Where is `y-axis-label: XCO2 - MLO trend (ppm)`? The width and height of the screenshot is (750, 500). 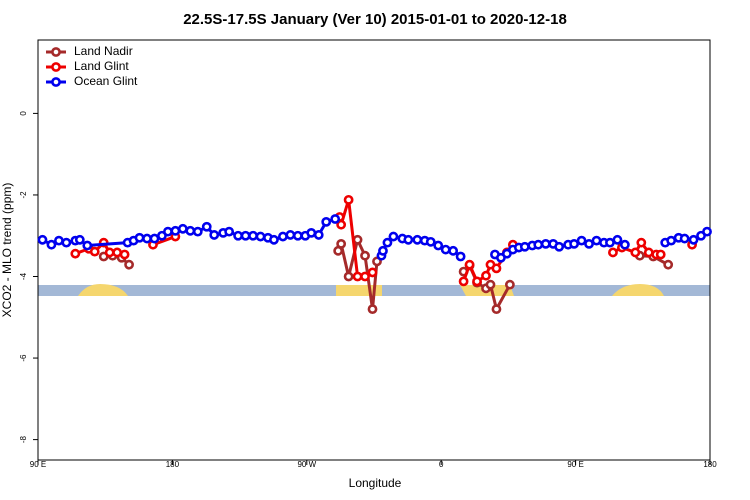 y-axis-label: XCO2 - MLO trend (ppm) is located at coordinates (7, 250).